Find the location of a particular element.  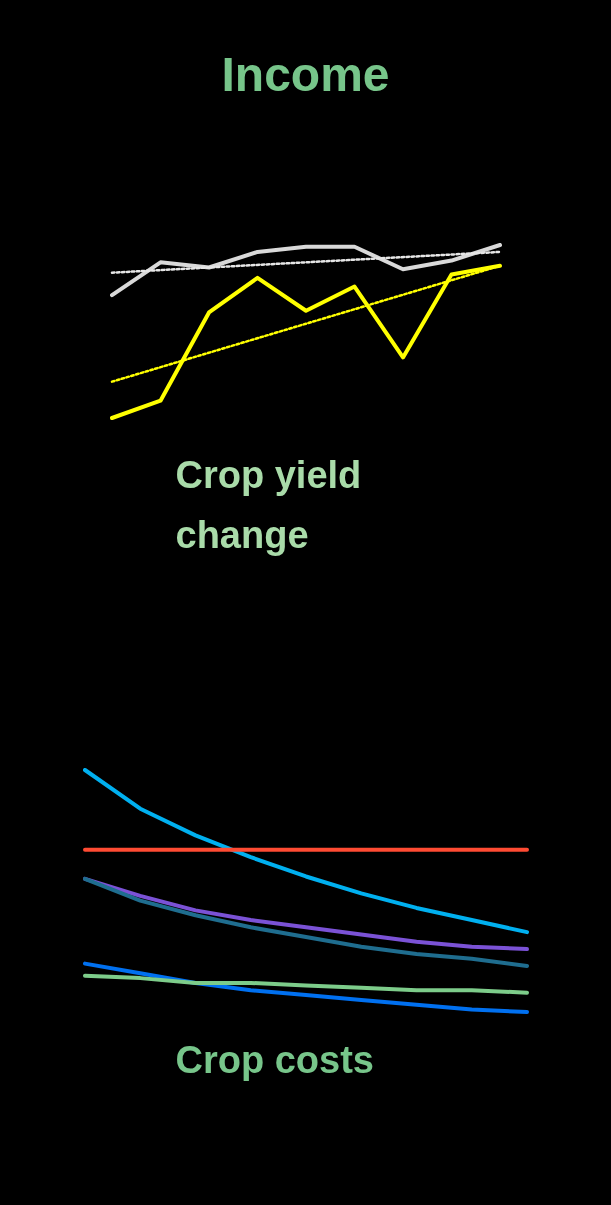

x-axis-title: Crop costs is located at coordinates (274, 1060).